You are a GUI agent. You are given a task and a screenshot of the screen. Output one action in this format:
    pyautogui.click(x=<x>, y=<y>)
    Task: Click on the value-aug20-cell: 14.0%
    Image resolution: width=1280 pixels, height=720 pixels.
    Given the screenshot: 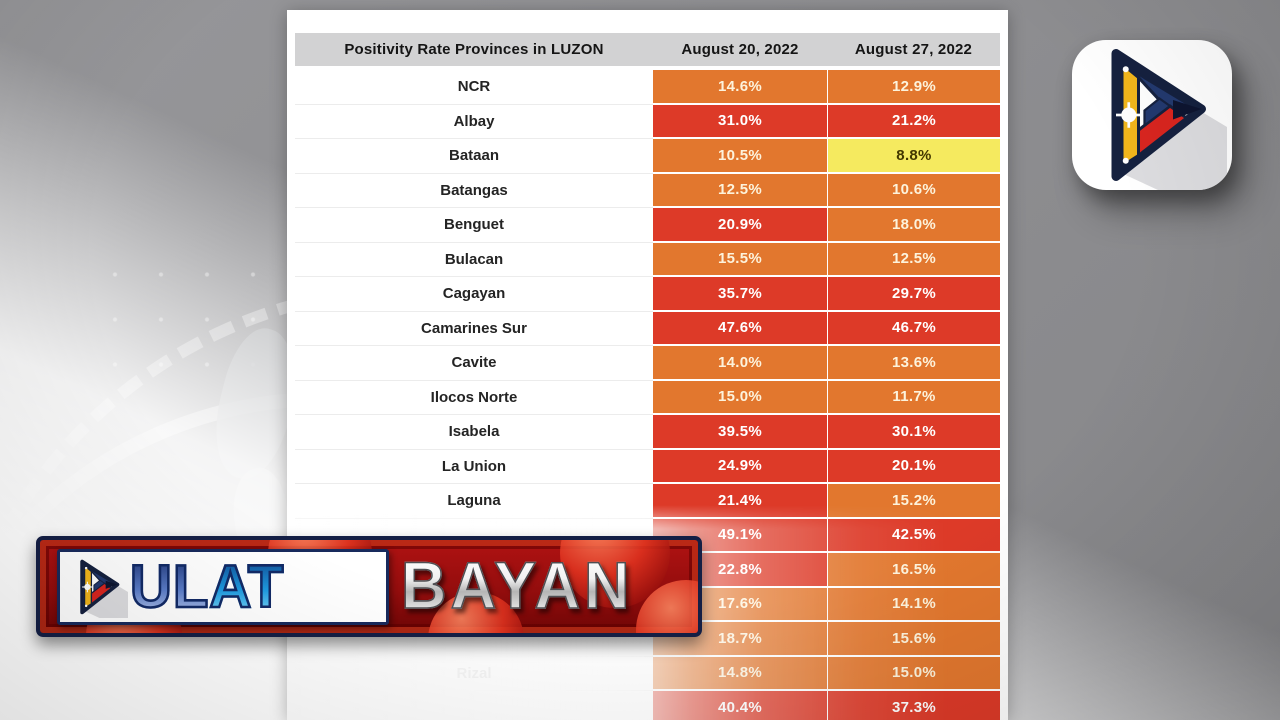 What is the action you would take?
    pyautogui.click(x=740, y=363)
    